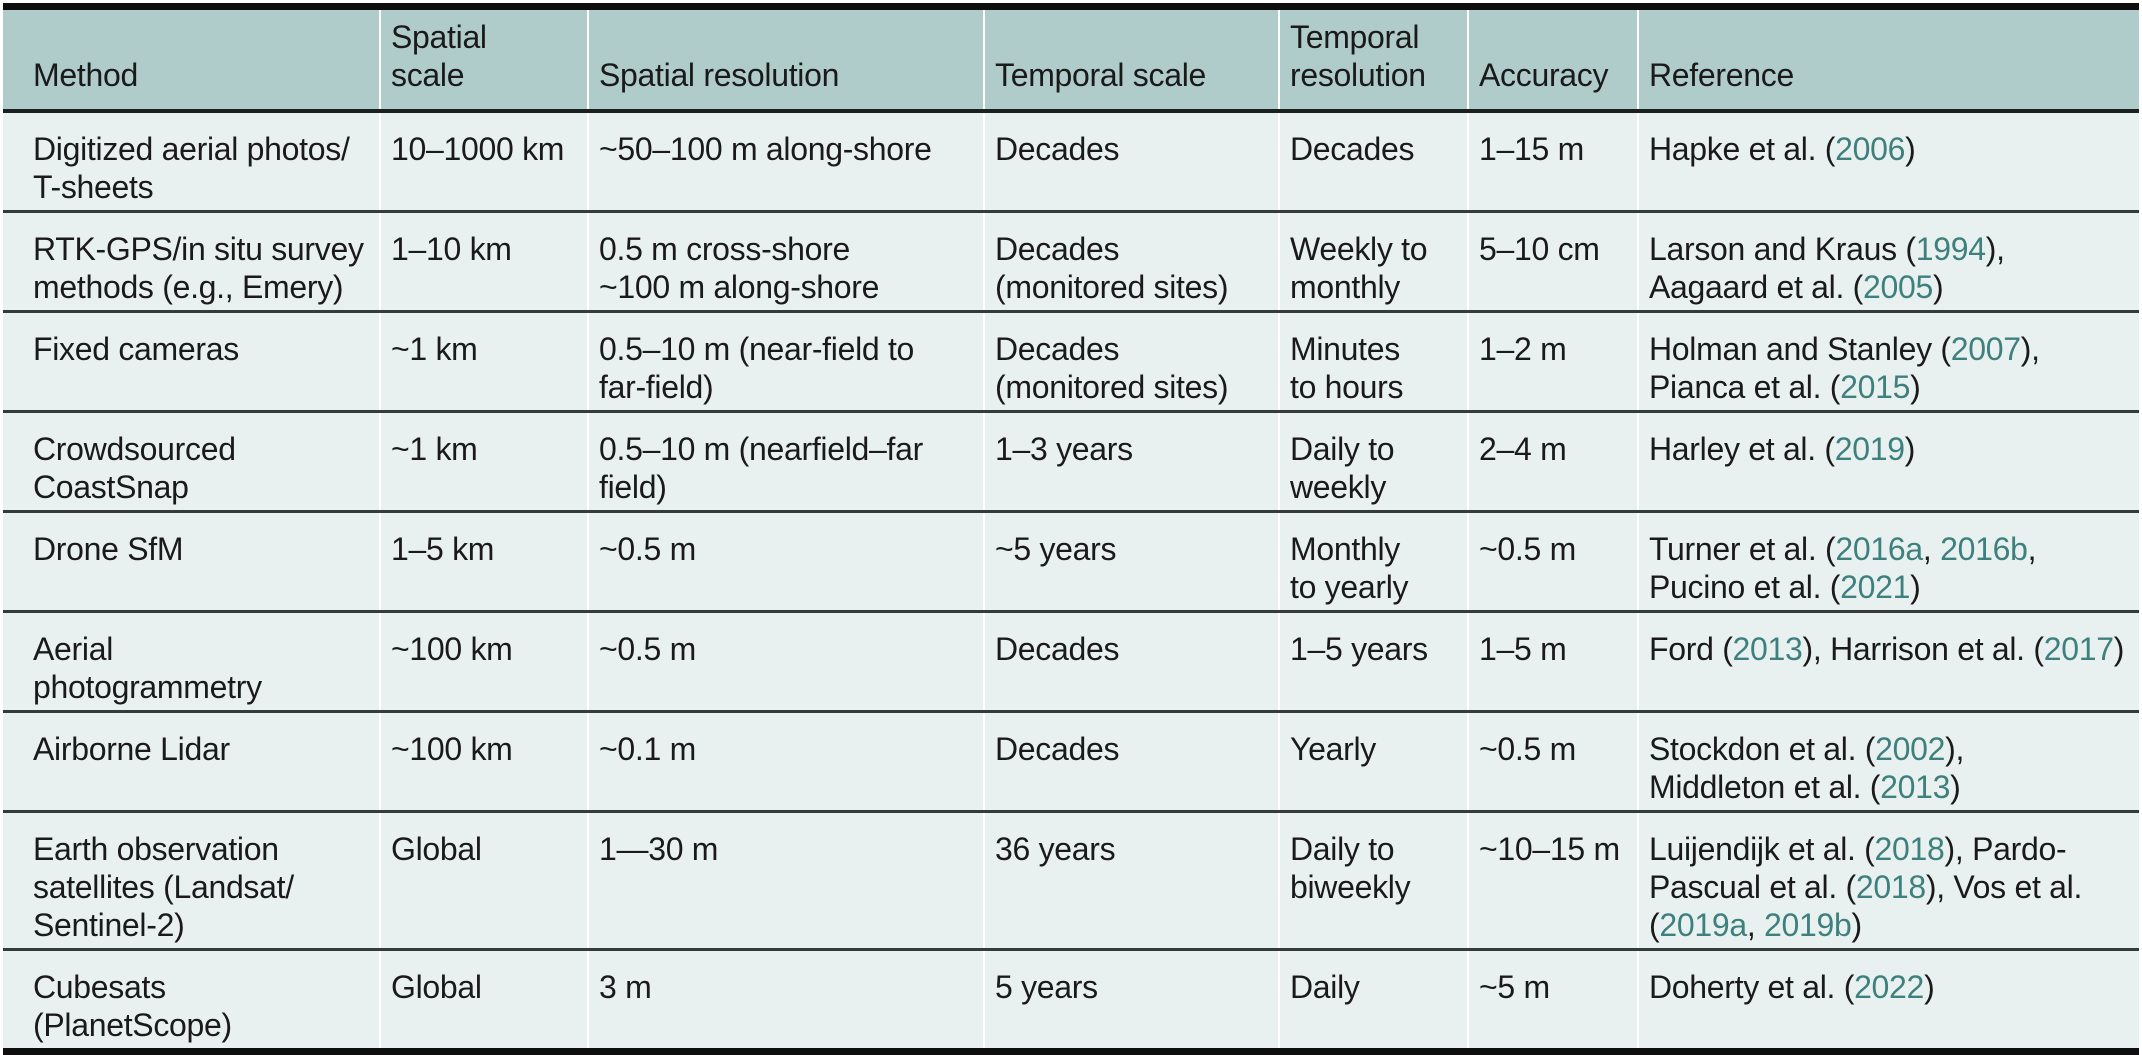 Image resolution: width=2142 pixels, height=1055 pixels. I want to click on cell-reference: Hapke et al. (2006), so click(1888, 162).